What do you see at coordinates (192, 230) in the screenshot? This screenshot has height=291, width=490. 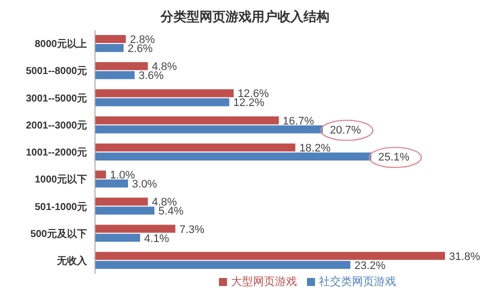 I see `data-label: 7.3%` at bounding box center [192, 230].